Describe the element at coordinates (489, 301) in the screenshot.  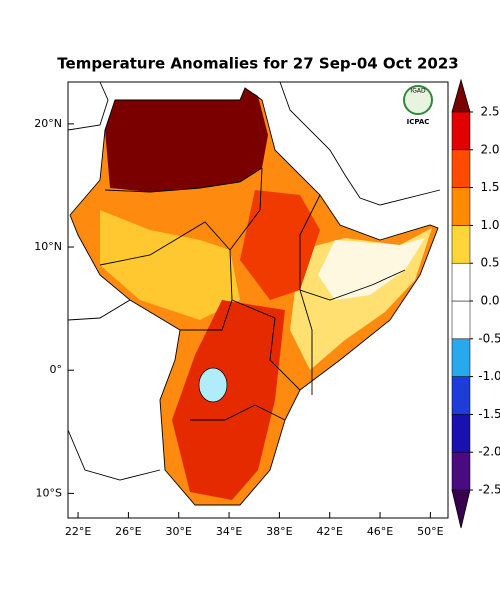
I see `colorbar-label: 0.0` at that location.